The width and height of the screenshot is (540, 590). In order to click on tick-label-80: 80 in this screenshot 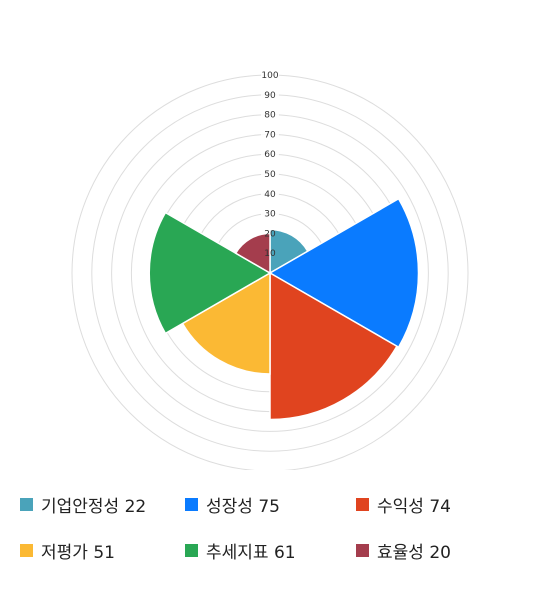, I will do `click(270, 116)`.